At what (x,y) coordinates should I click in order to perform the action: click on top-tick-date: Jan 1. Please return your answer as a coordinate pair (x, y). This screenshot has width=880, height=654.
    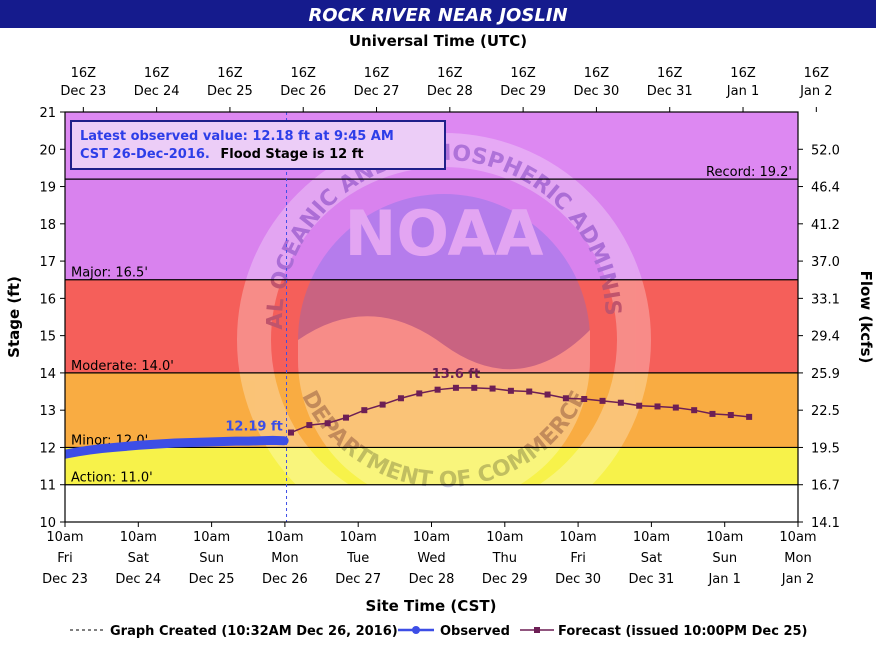
    Looking at the image, I should click on (742, 91).